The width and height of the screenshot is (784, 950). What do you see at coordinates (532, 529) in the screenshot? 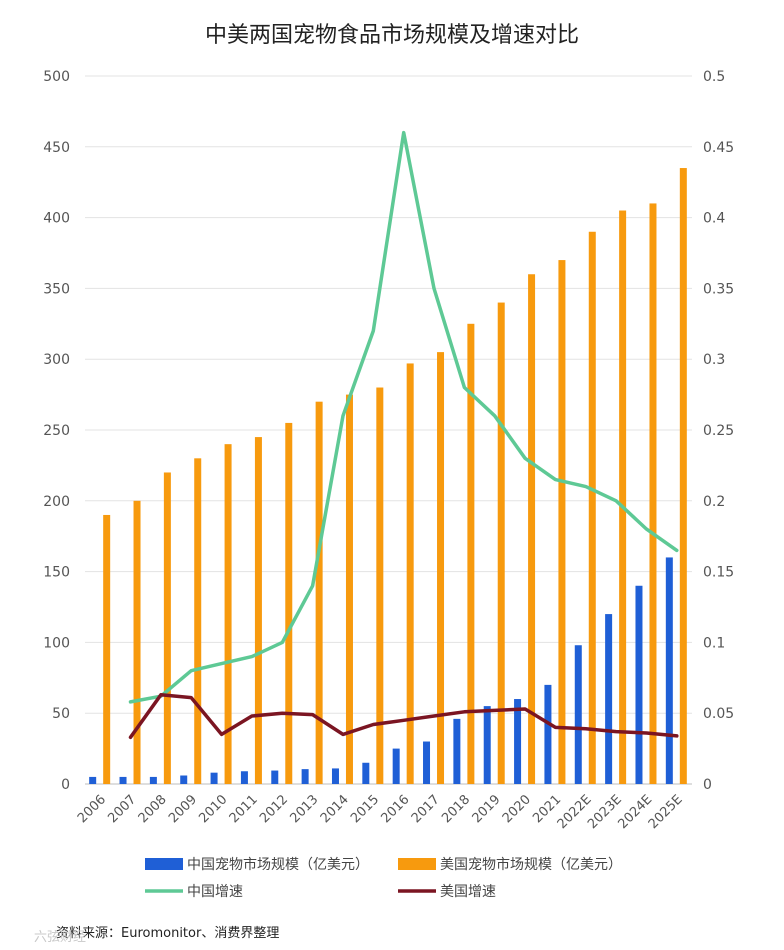
I see `us-market-bar-2020` at bounding box center [532, 529].